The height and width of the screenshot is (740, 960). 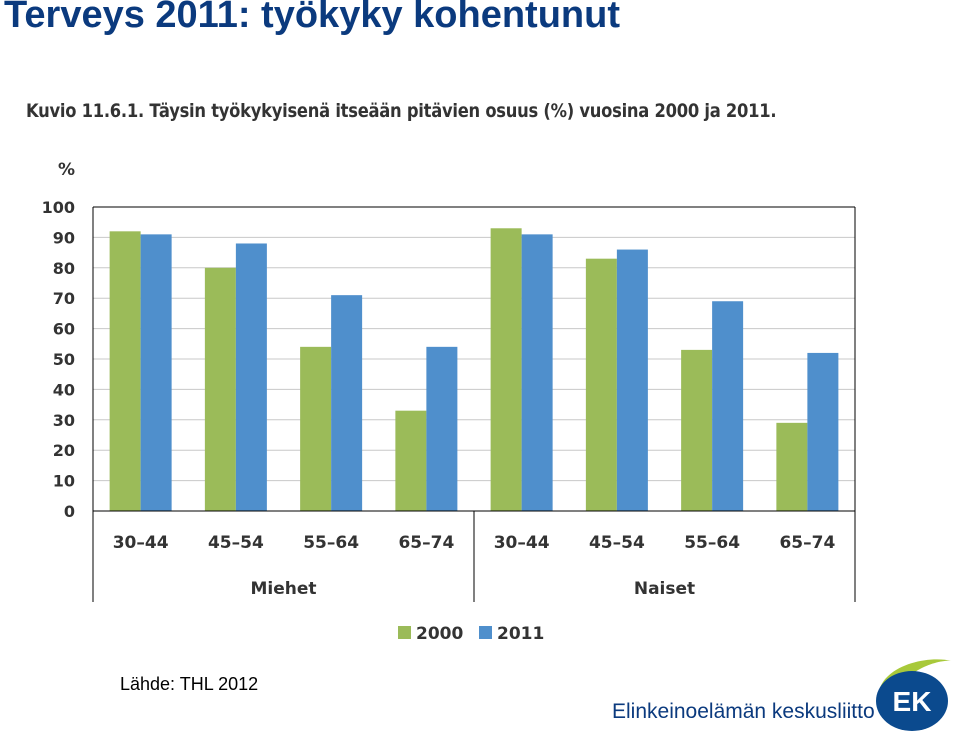 I want to click on organization-name: Elinkeinoelämän keskusliitto, so click(x=743, y=711).